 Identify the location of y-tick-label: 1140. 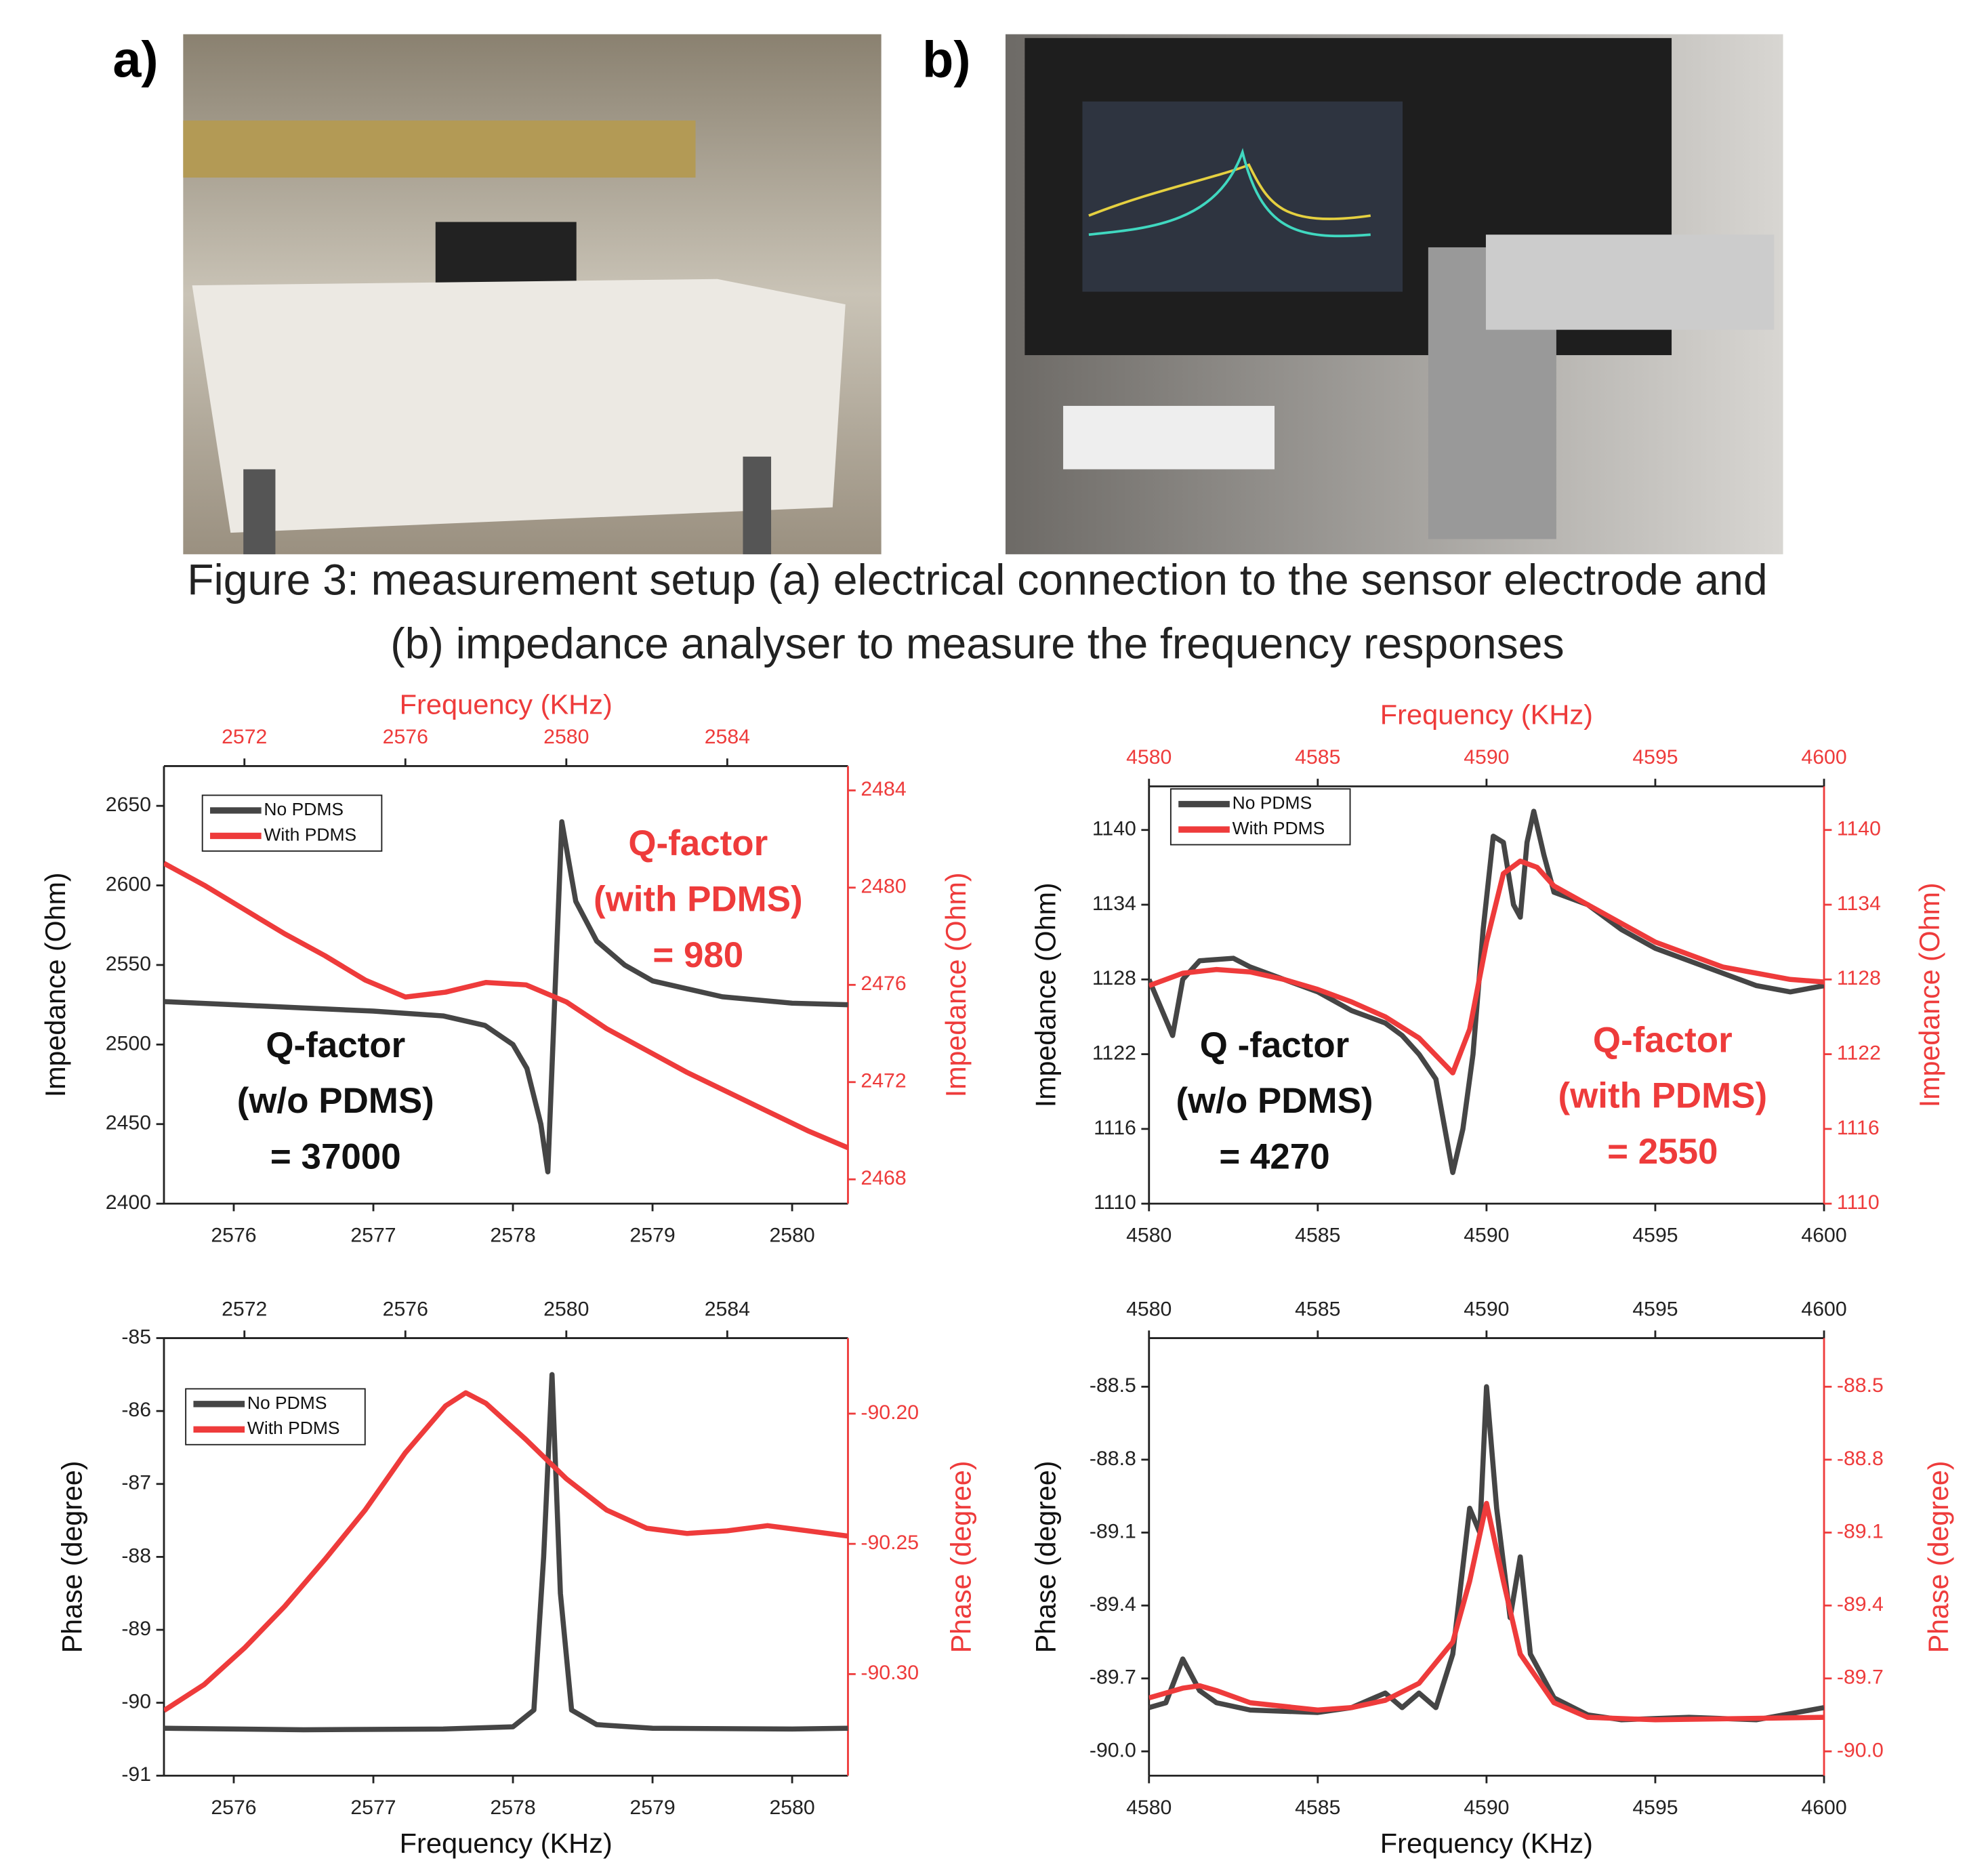
(1114, 829).